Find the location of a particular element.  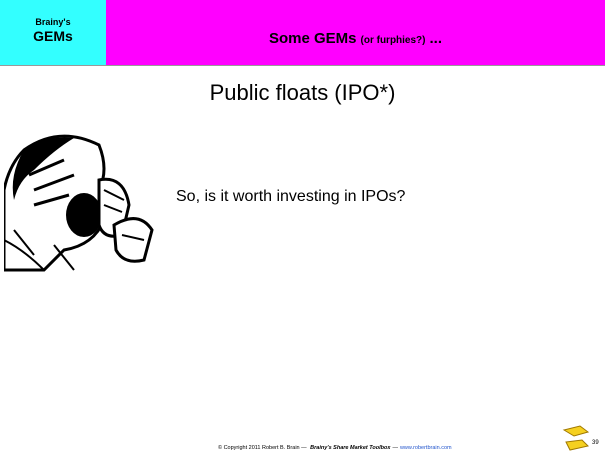

header-main: Some GEMs is located at coordinates (312, 38).